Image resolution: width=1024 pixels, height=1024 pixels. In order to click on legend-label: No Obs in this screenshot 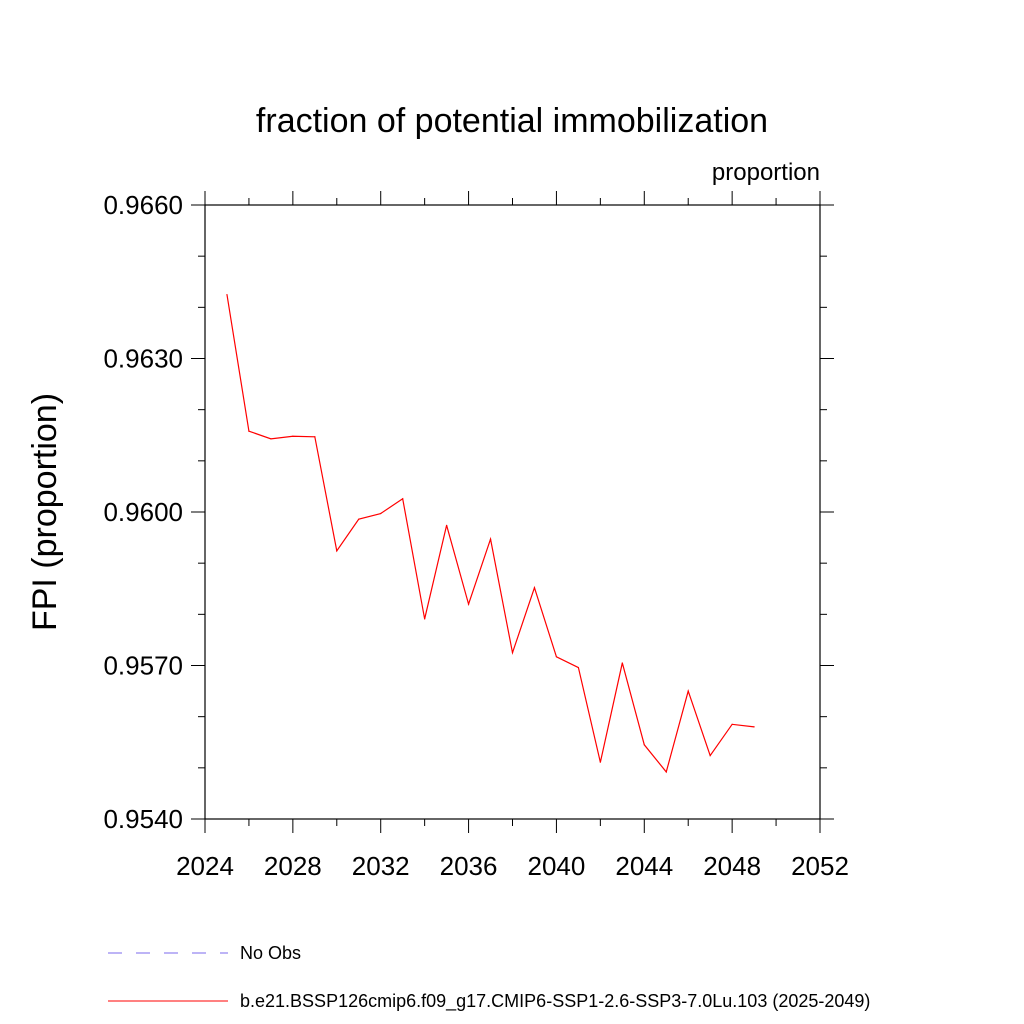, I will do `click(270, 953)`.